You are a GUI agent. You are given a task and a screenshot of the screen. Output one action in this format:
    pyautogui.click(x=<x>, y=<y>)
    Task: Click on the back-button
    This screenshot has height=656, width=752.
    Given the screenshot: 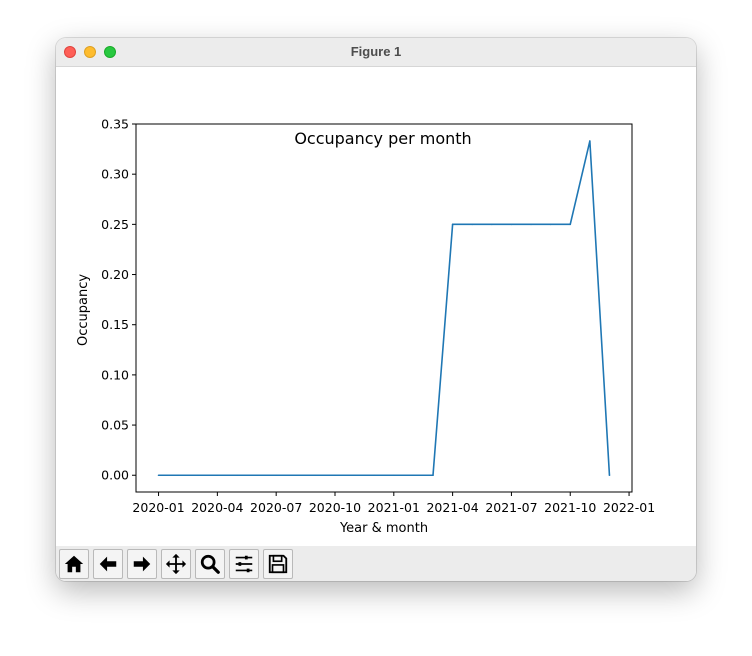 What is the action you would take?
    pyautogui.click(x=108, y=564)
    